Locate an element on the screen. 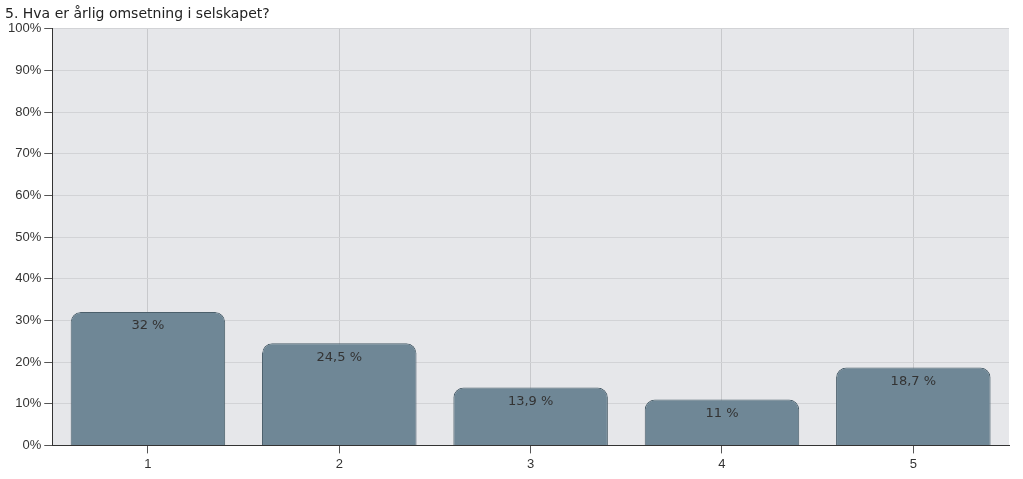 The image size is (1023, 479). y-tick-label: 20% is located at coordinates (28, 361).